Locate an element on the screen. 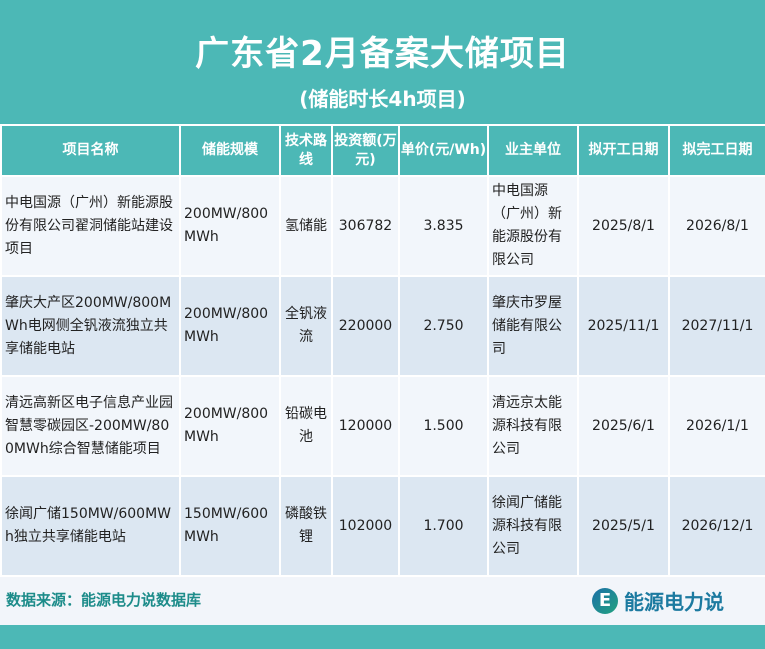 This screenshot has width=765, height=649. table-cell: 102000 is located at coordinates (365, 526).